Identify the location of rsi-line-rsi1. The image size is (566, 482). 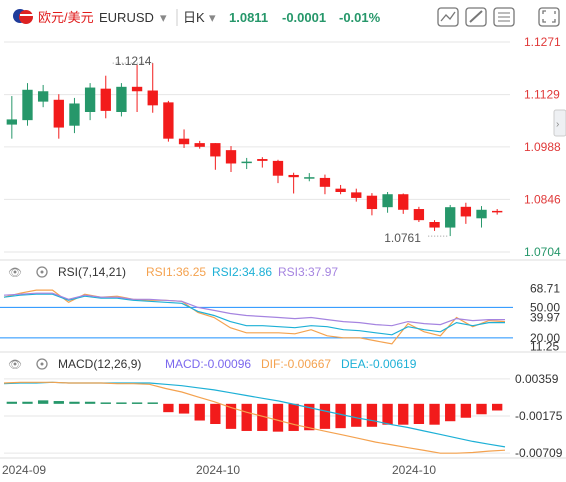
(254, 317).